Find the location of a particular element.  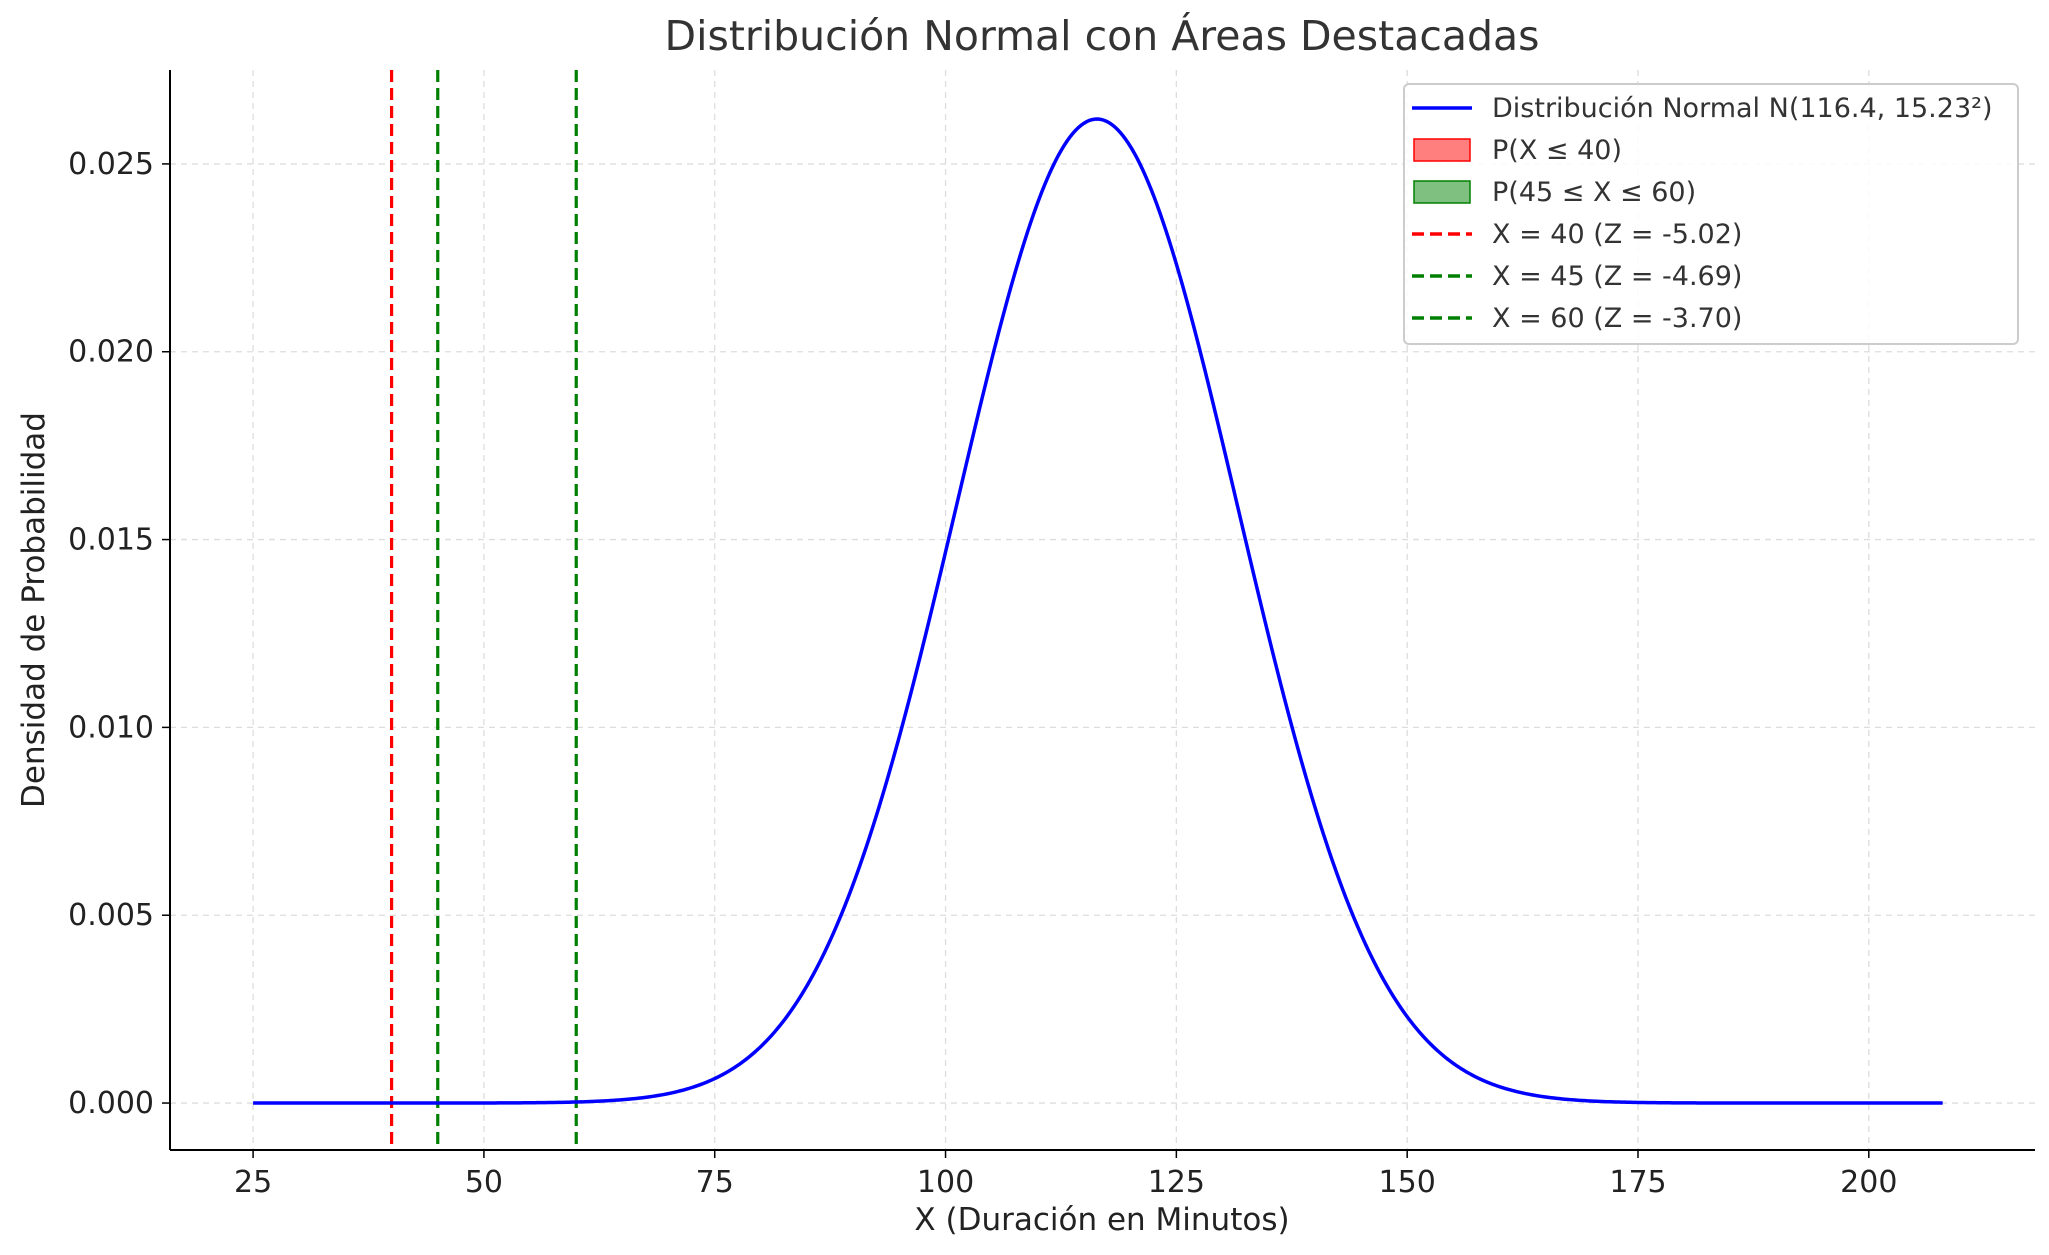

y-tick-label: 0.025 is located at coordinates (111, 164).